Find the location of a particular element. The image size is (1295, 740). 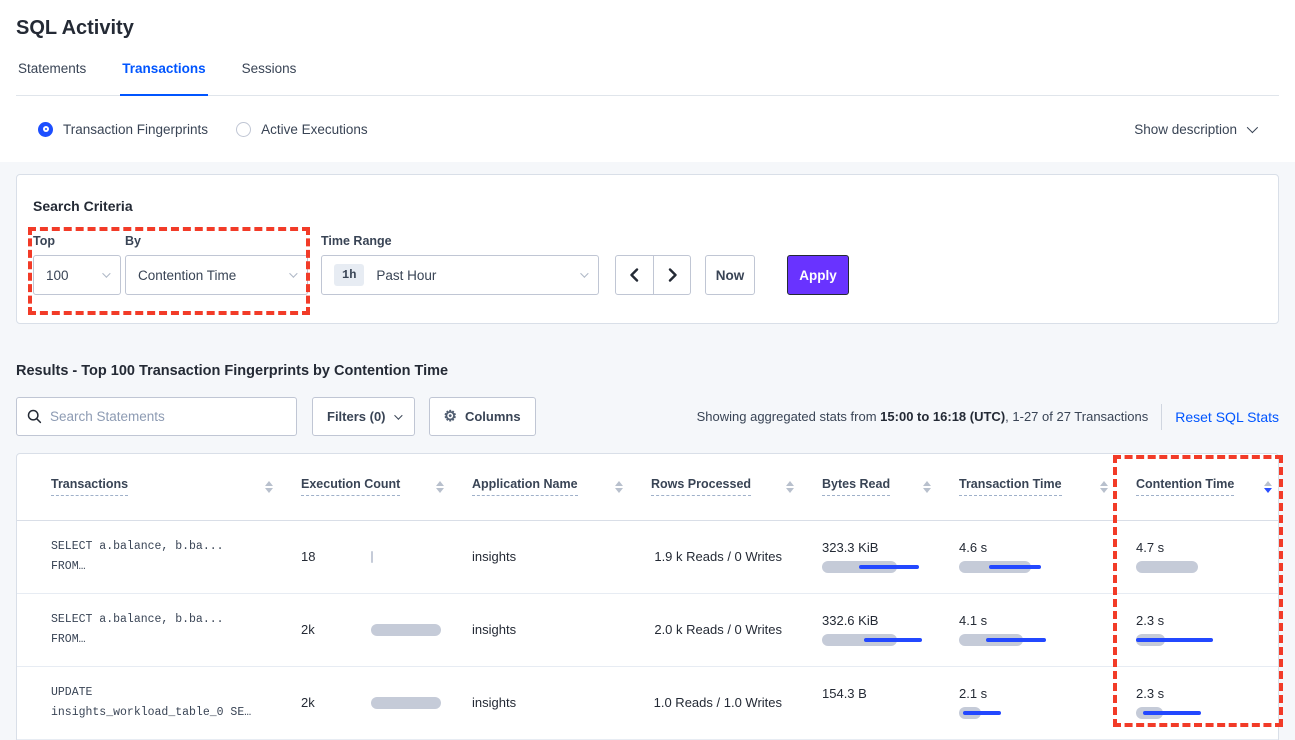

chevron-left-icon is located at coordinates (634, 275).